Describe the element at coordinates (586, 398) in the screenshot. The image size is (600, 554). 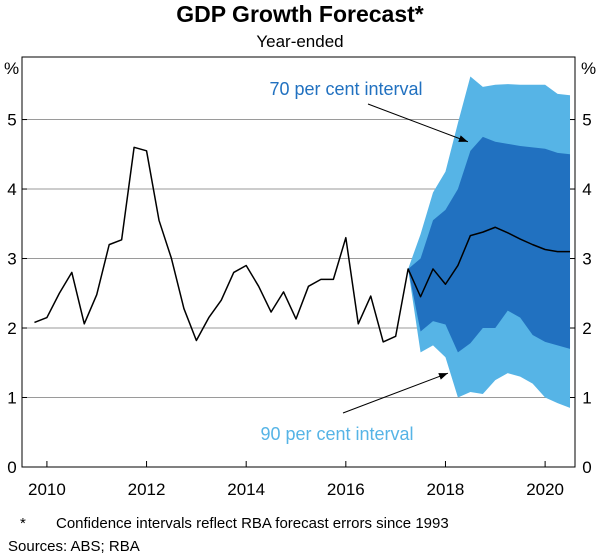
I see `y-tick-label-right-1: 1` at that location.